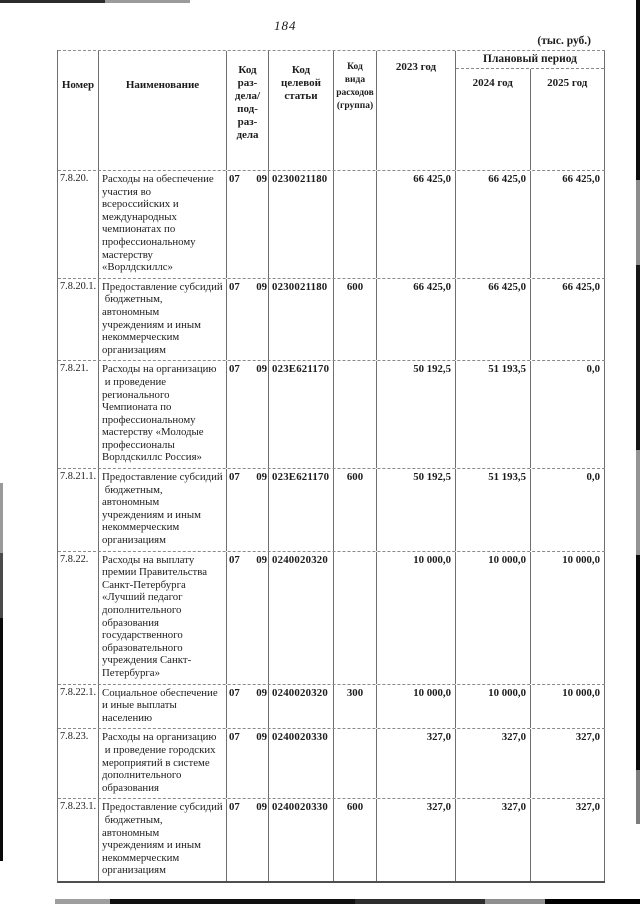  Describe the element at coordinates (347, 901) in the screenshot. I see `scan-artifact-bottom` at that location.